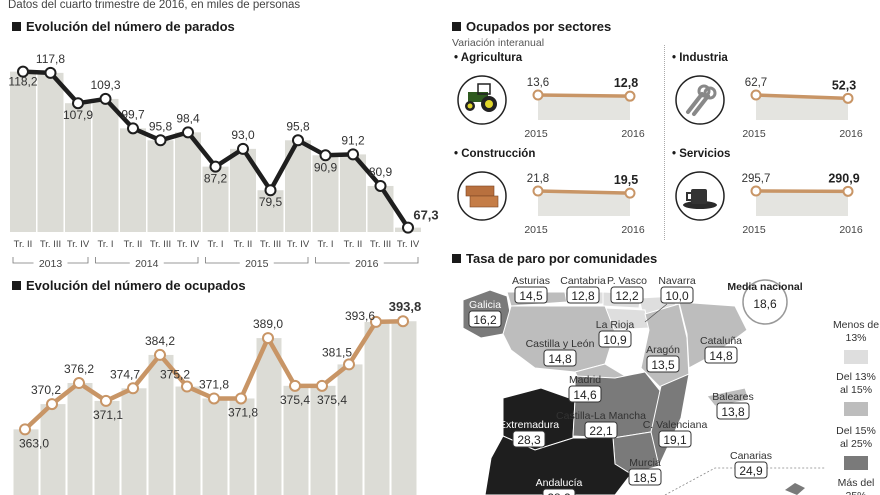 The image size is (880, 495). Describe the element at coordinates (663, 350) in the screenshot. I see `region-name-label: Aragón` at that location.